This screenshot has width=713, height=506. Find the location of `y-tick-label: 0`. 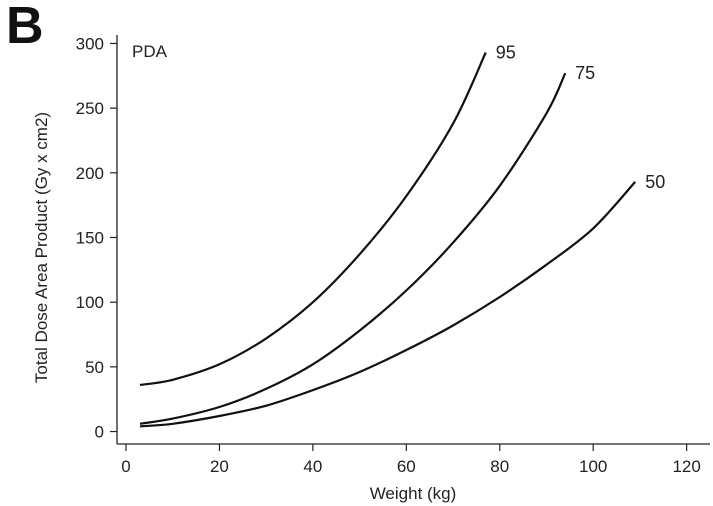

y-tick-label: 0 is located at coordinates (99, 432).